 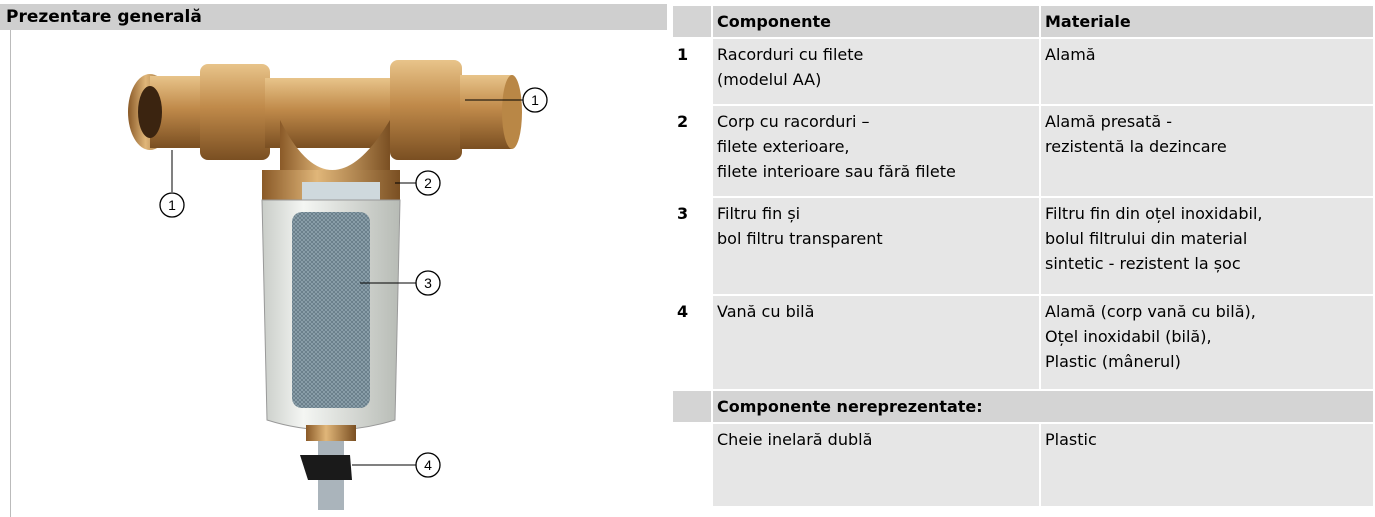 What do you see at coordinates (1071, 439) in the screenshot?
I see `cell-line: Plastic` at bounding box center [1071, 439].